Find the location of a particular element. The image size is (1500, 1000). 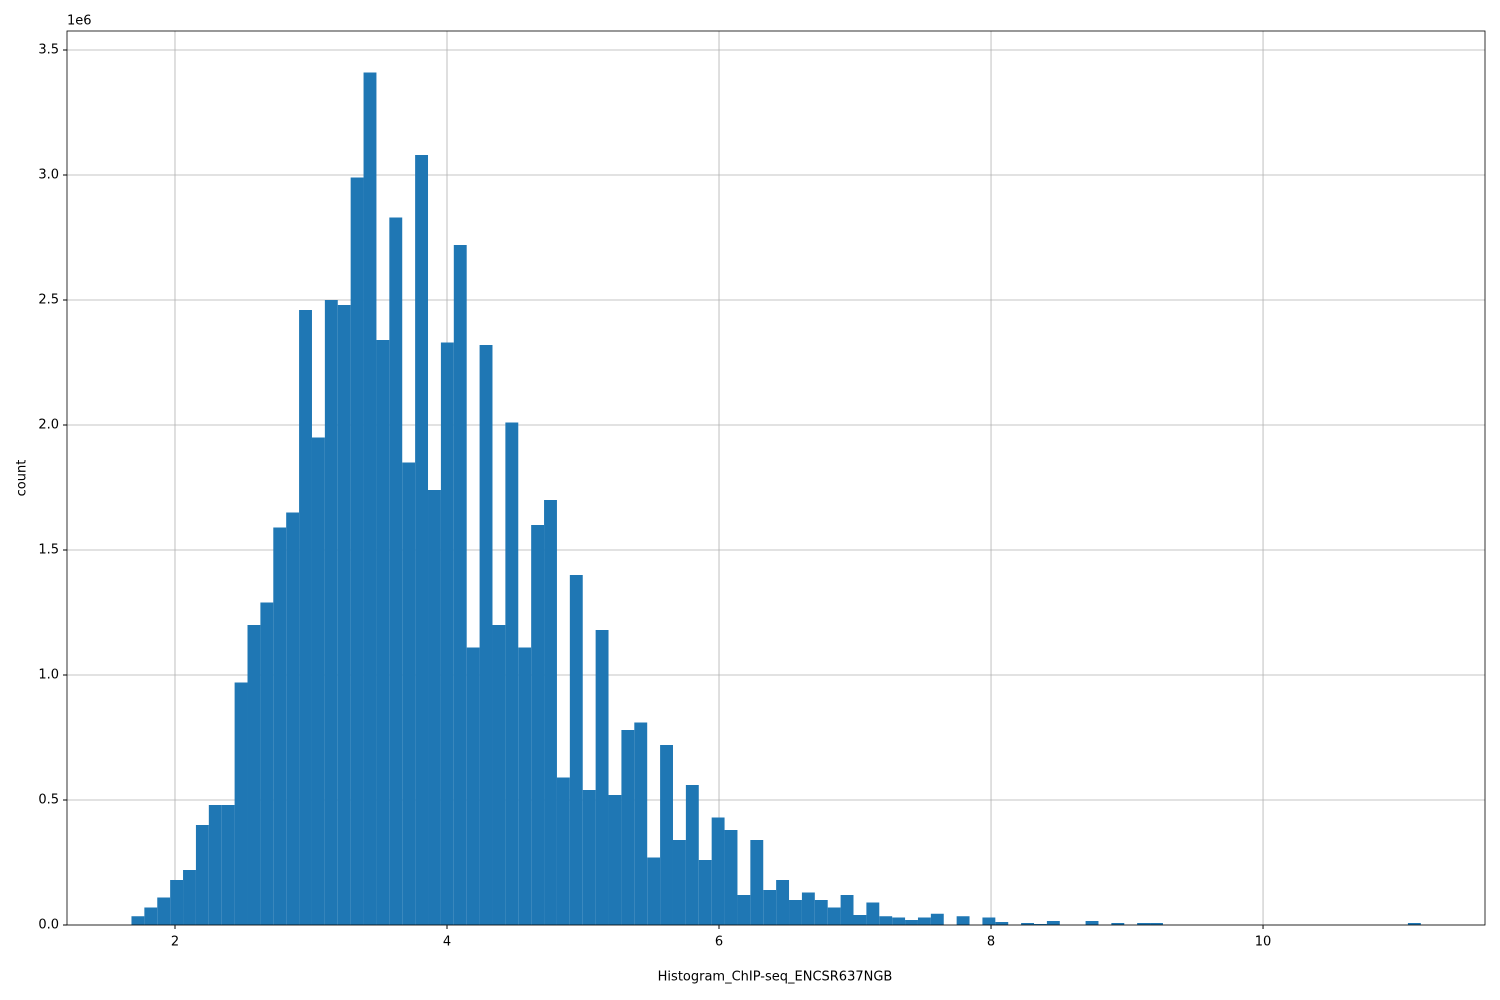

y-tick-label: 0.5 is located at coordinates (48, 800).